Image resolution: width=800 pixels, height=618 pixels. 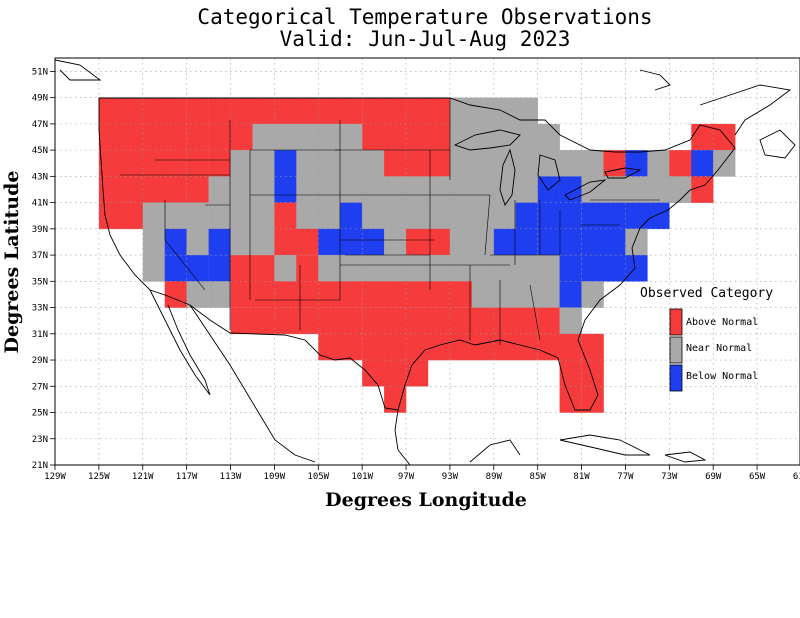 I want to click on lat-tick-label: 27N, so click(x=40, y=387).